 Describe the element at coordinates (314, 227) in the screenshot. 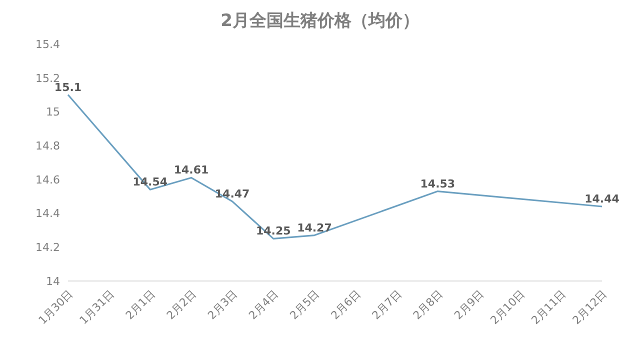

I see `data-label: 14.27` at that location.